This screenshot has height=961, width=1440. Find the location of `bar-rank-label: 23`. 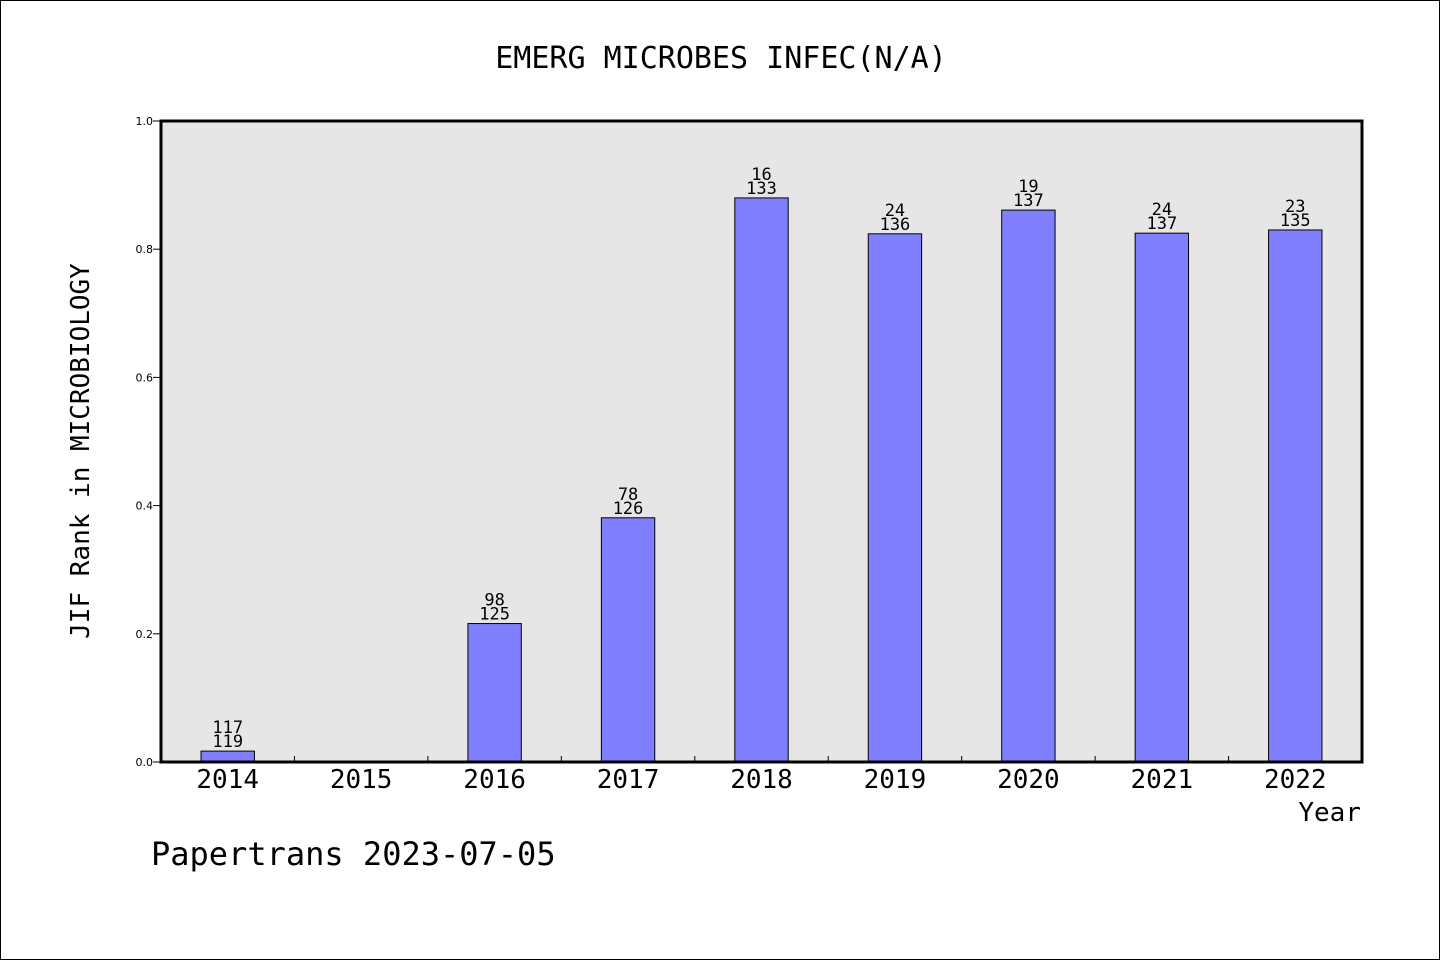

bar-rank-label: 23 is located at coordinates (1295, 207).